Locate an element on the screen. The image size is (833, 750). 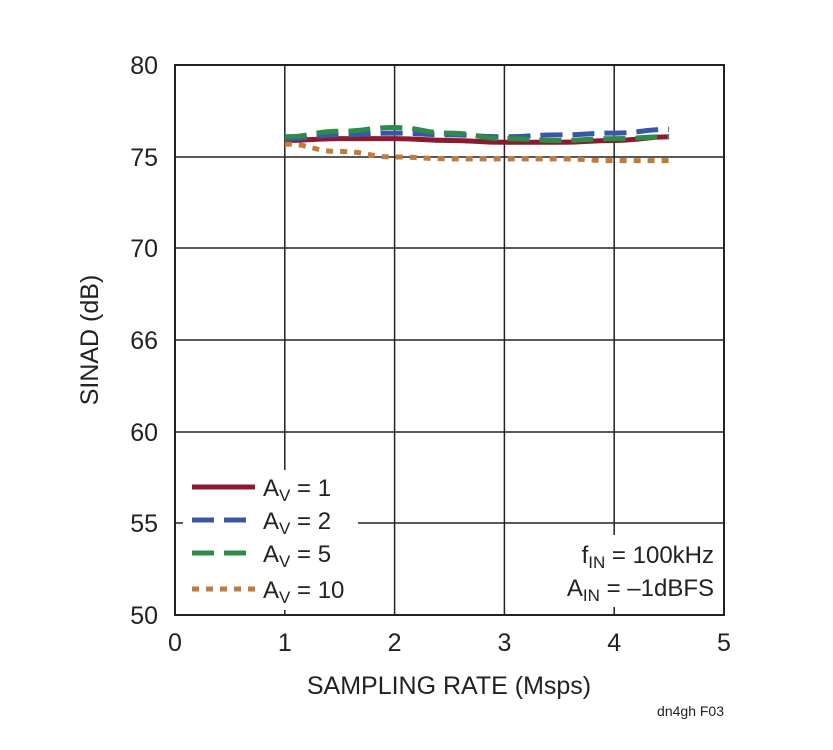
series-lines is located at coordinates (477, 144).